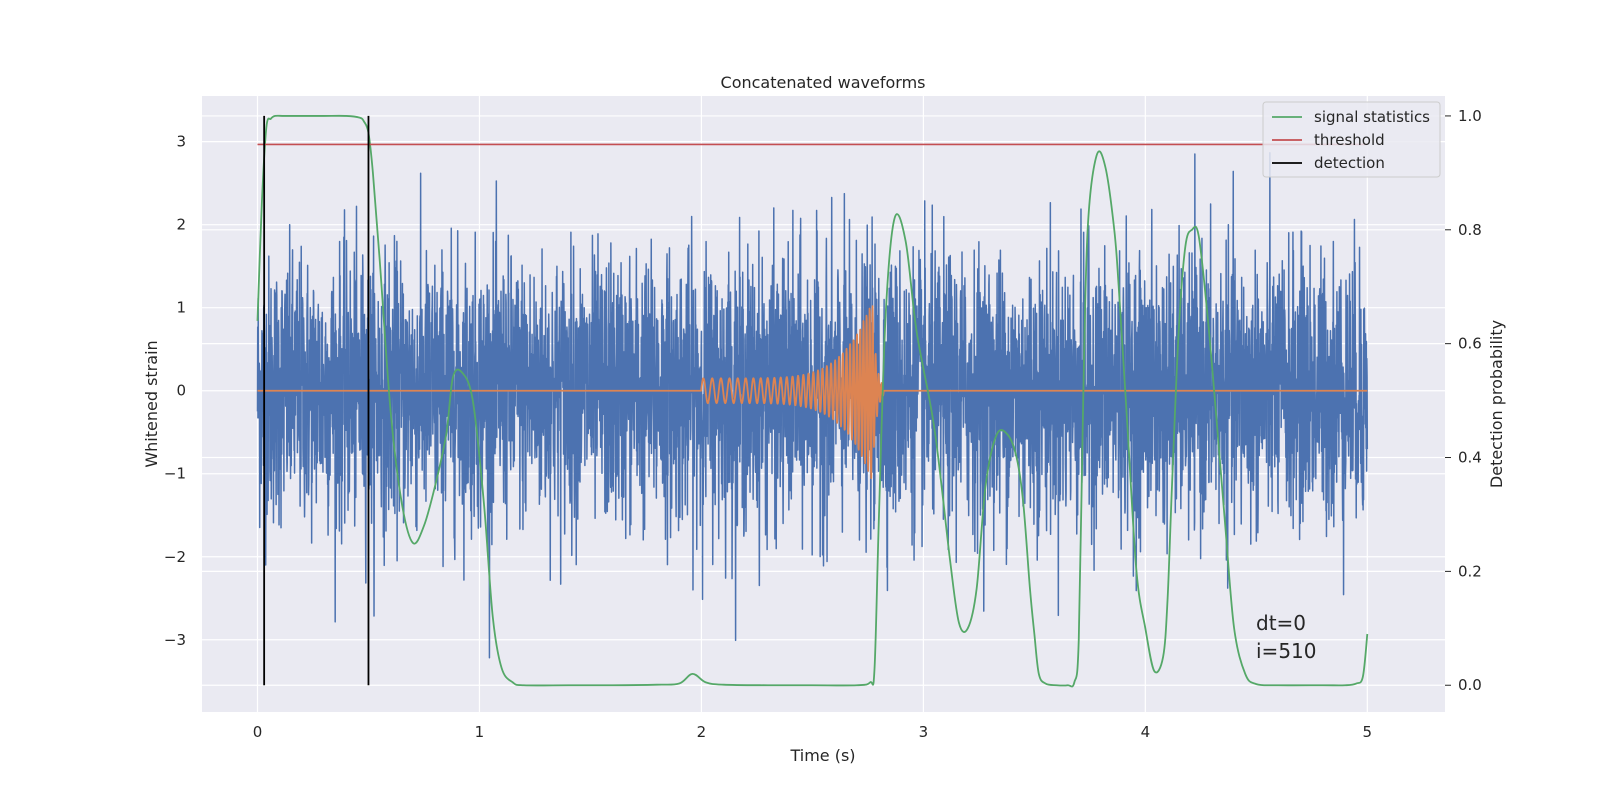  What do you see at coordinates (258, 732) in the screenshot?
I see `x-tick-label: 0` at bounding box center [258, 732].